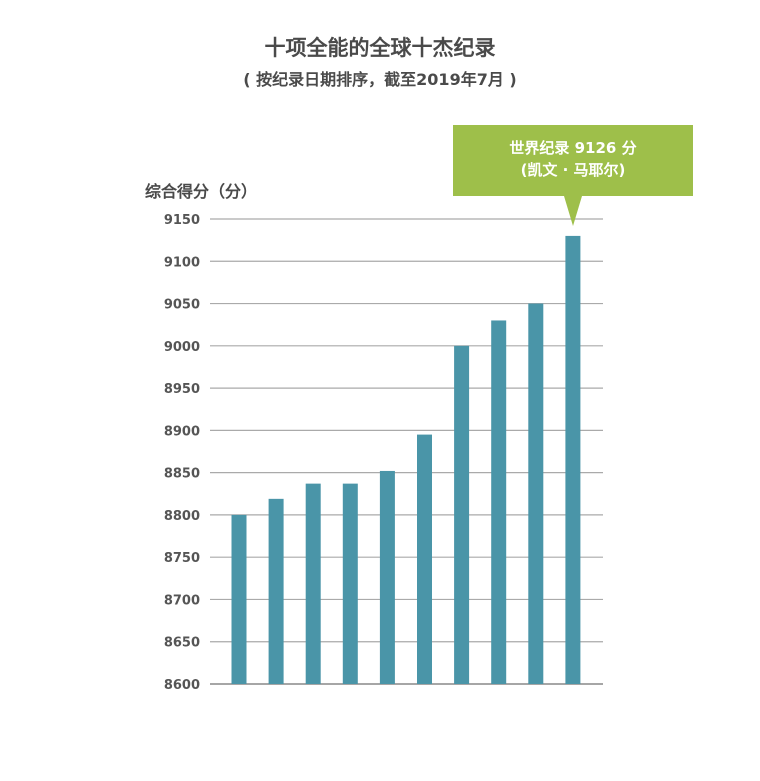  I want to click on y-tick-label: 8650, so click(182, 643).